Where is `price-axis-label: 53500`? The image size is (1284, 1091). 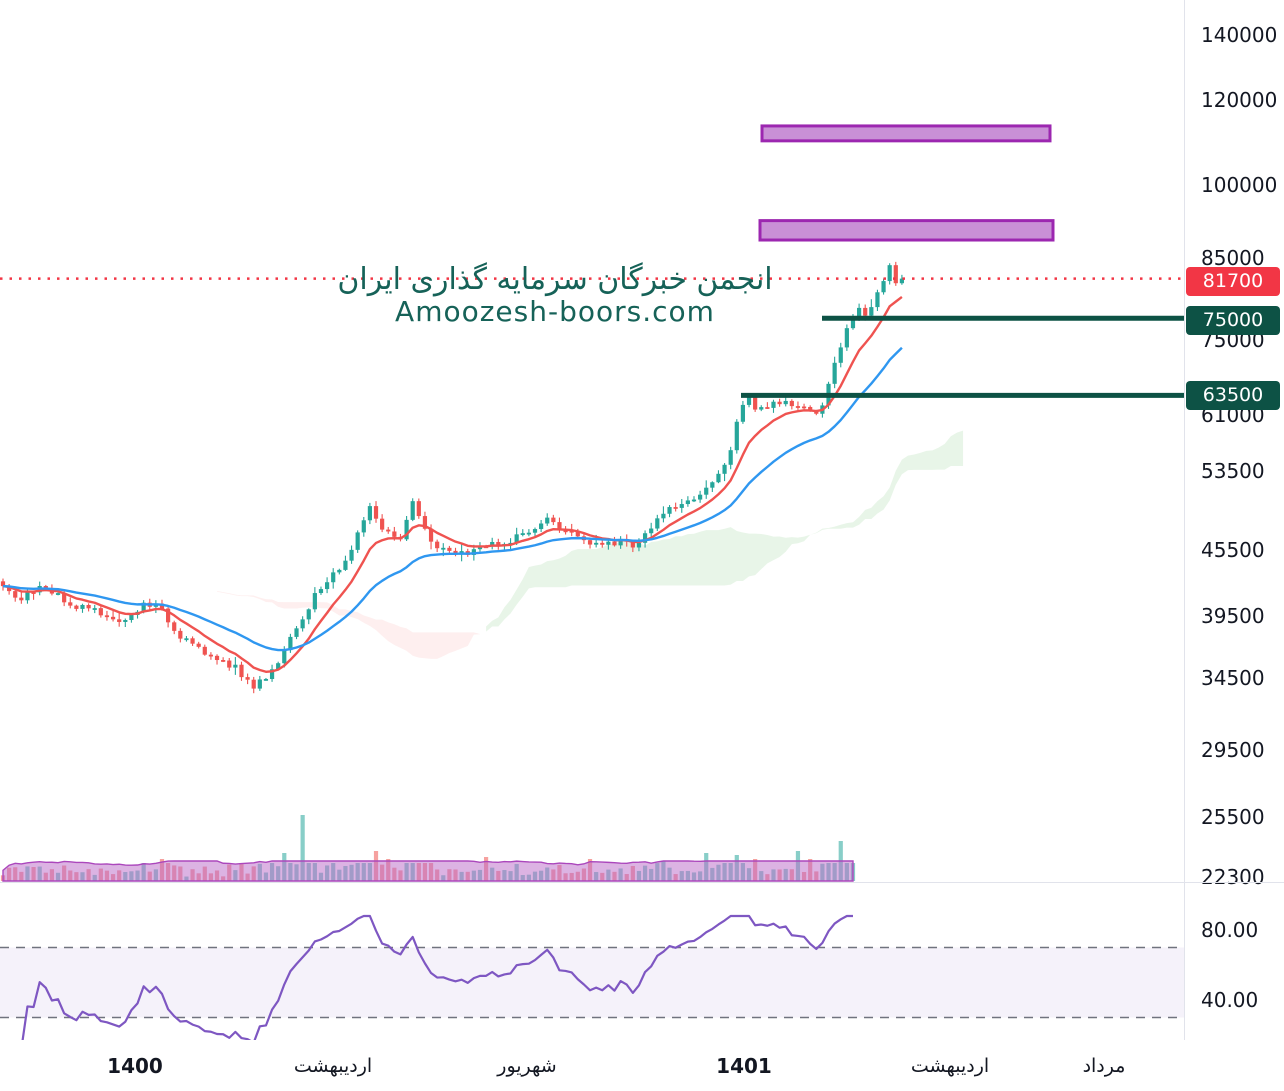
price-axis-label: 53500 is located at coordinates (1233, 471).